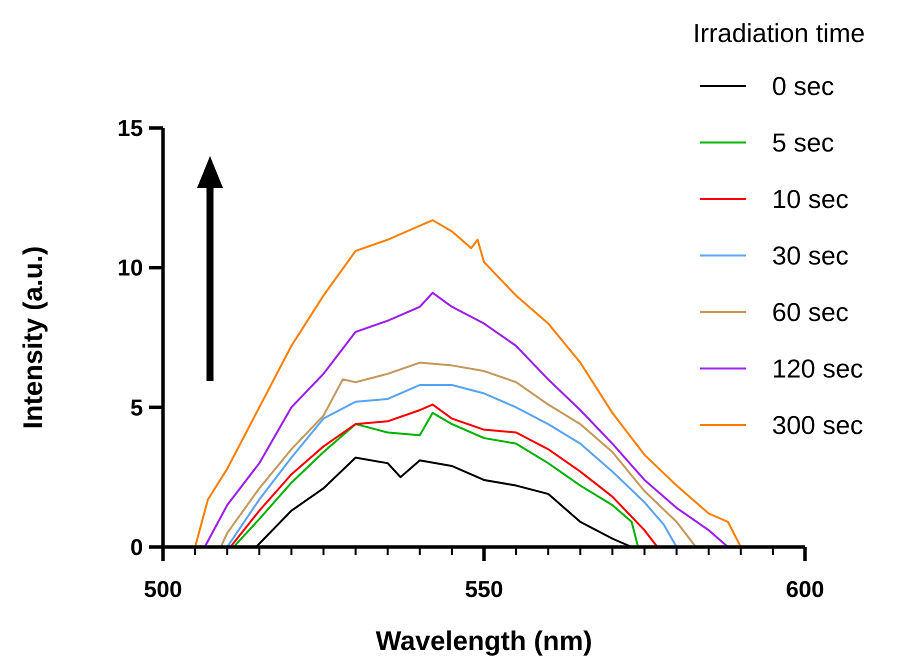 This screenshot has width=923, height=660. What do you see at coordinates (803, 143) in the screenshot?
I see `legend-label: 5 sec` at bounding box center [803, 143].